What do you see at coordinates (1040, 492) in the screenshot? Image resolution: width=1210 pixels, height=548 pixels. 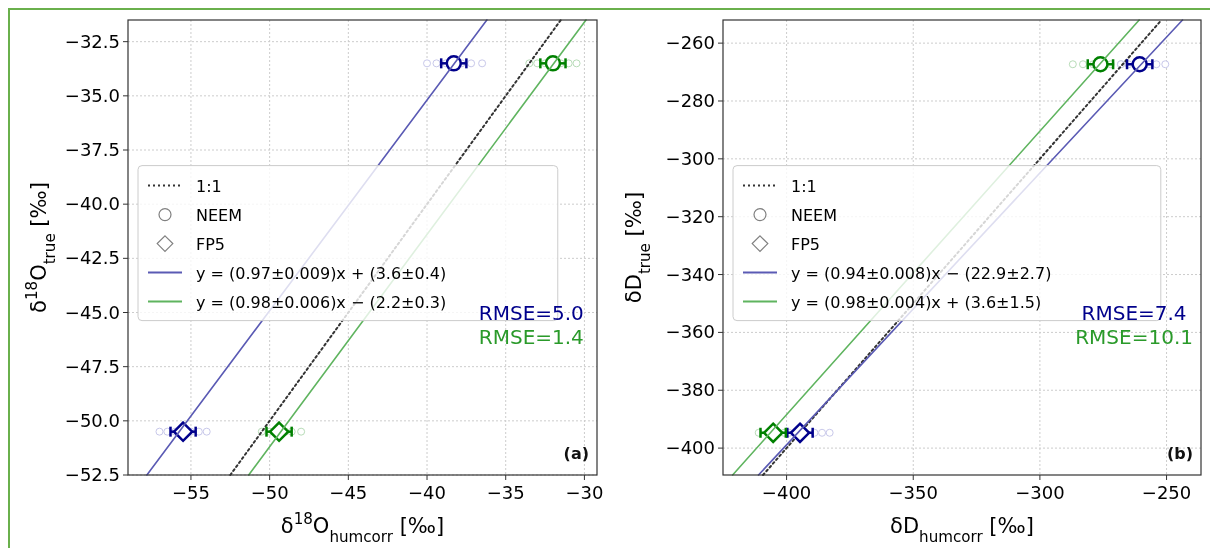 I see `x-tick-label: −300` at bounding box center [1040, 492].